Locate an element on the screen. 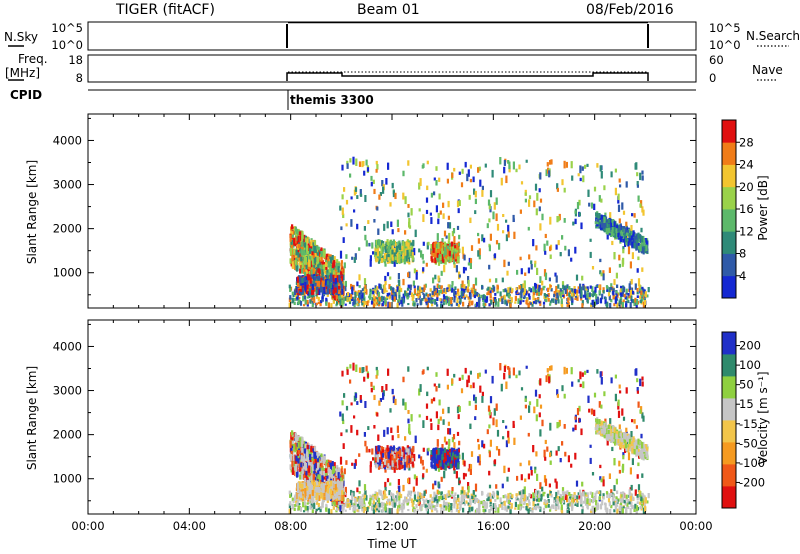 Image resolution: width=800 pixels, height=554 pixels. y-tick-label: 3000 is located at coordinates (67, 185).